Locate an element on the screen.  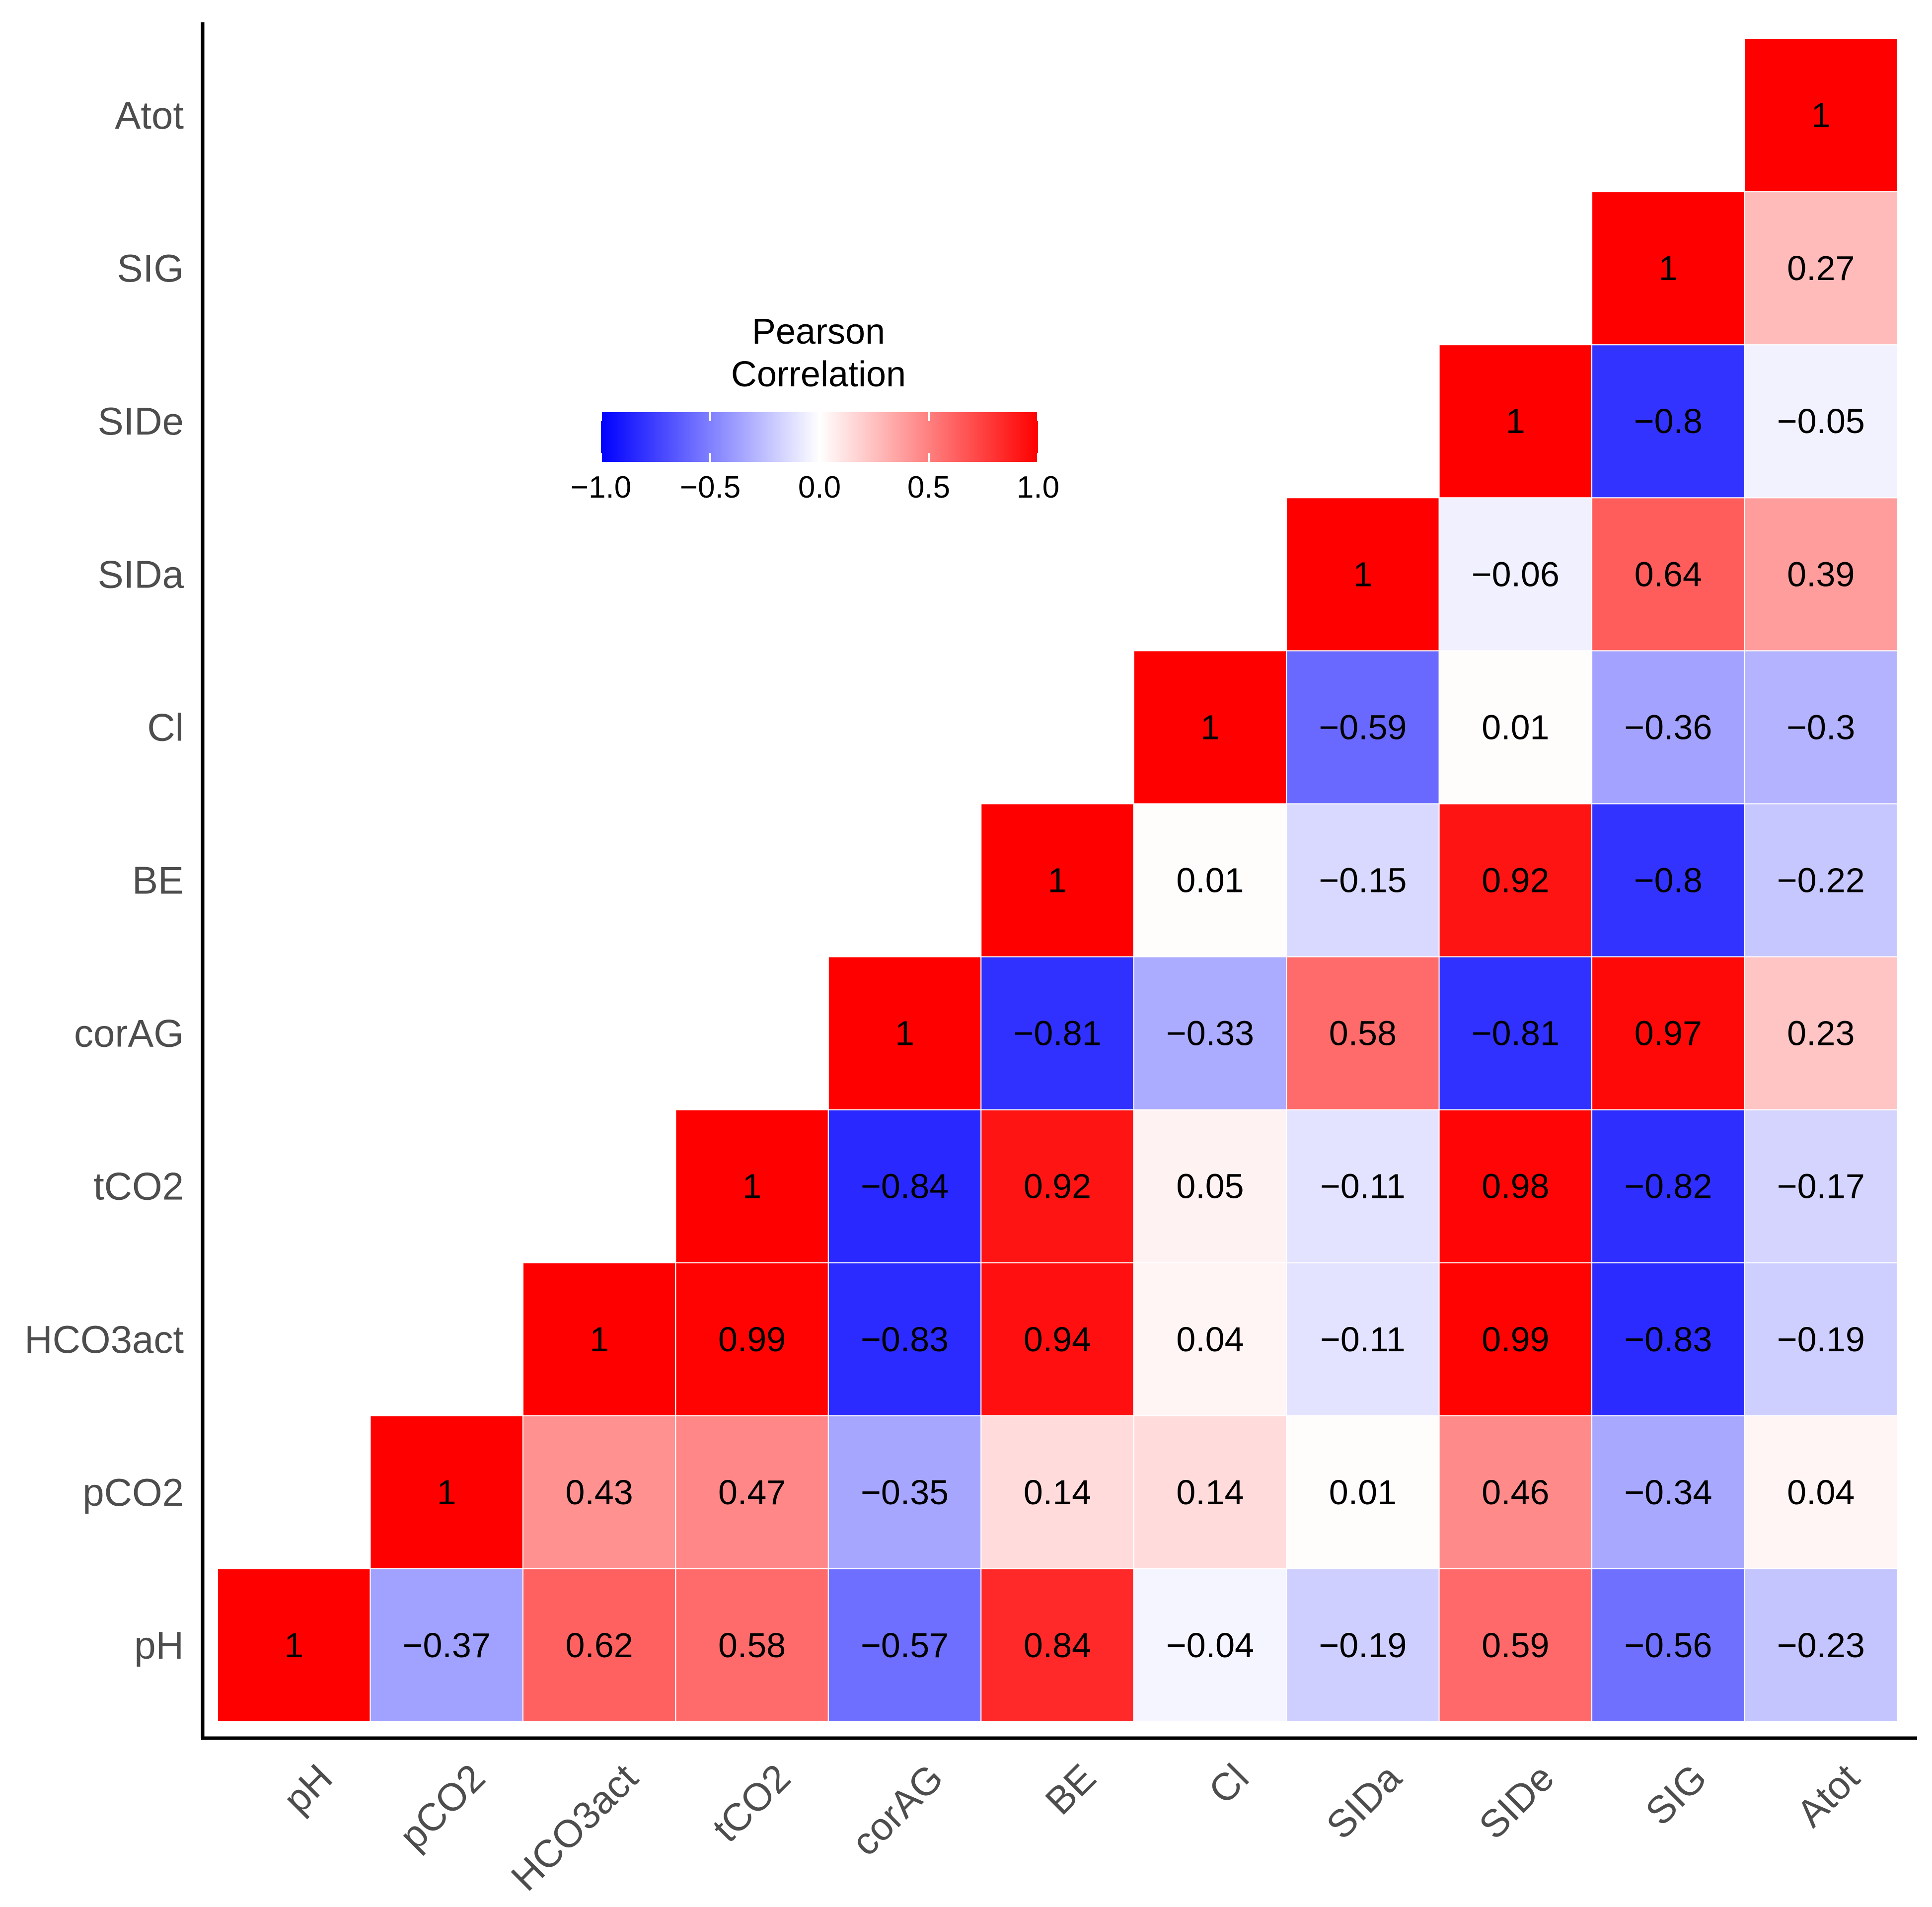
y-tick-label: Cl is located at coordinates (165, 727).